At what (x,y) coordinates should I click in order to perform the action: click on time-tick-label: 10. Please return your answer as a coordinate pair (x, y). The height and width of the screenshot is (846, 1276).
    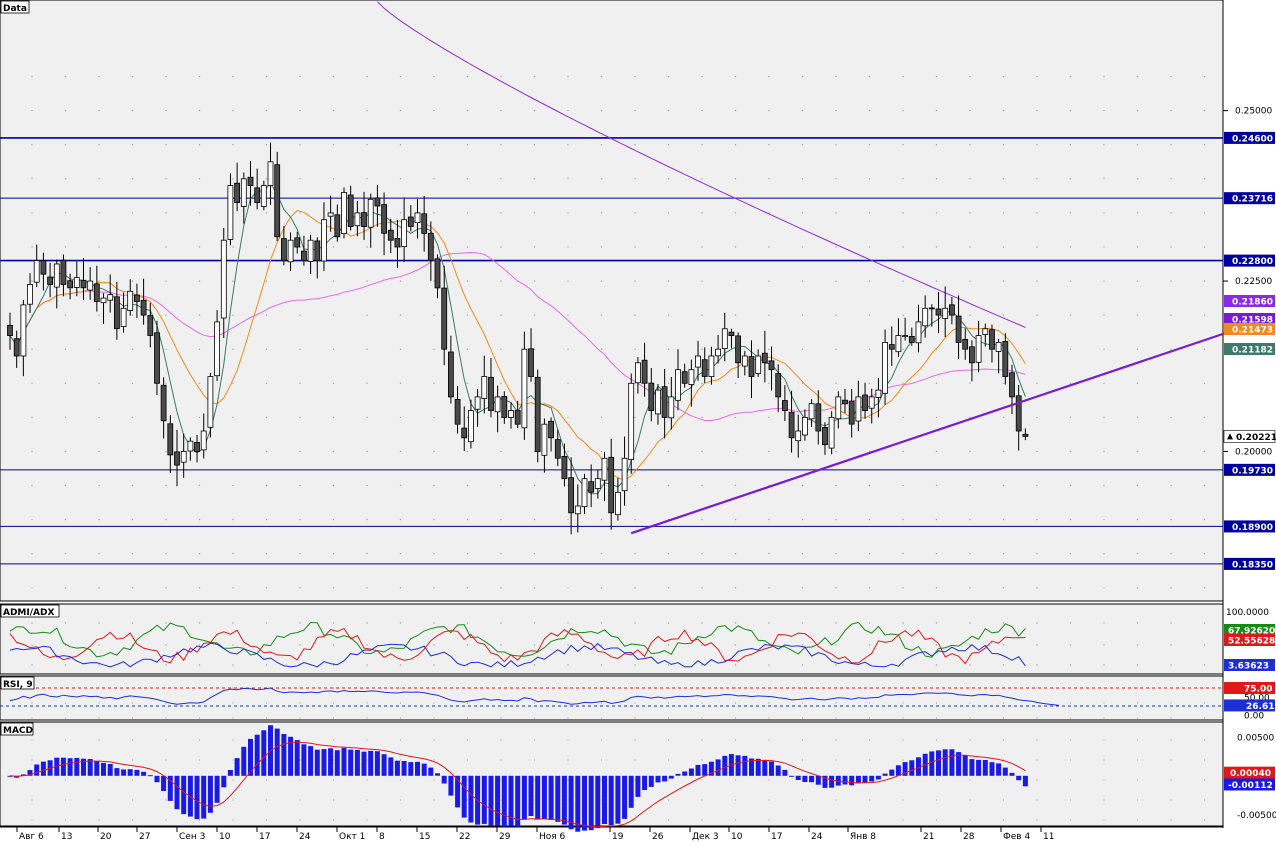
    Looking at the image, I should click on (737, 837).